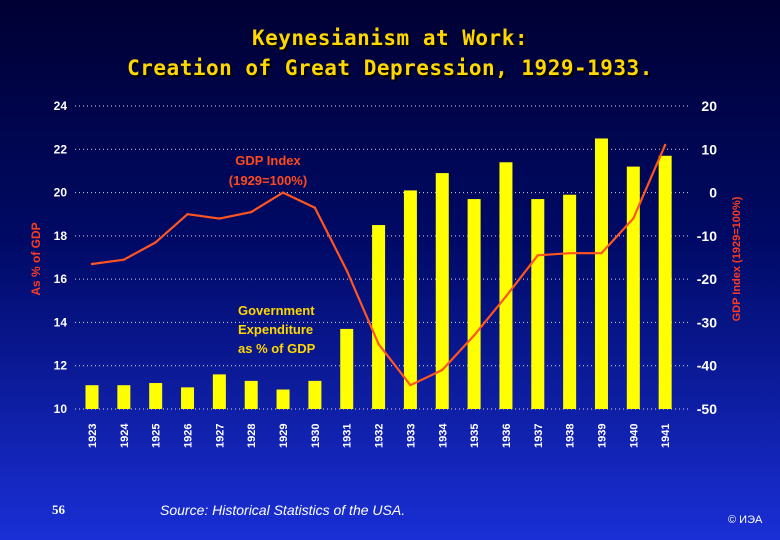 The height and width of the screenshot is (540, 780). Describe the element at coordinates (707, 409) in the screenshot. I see `right-tick-label: -50` at that location.